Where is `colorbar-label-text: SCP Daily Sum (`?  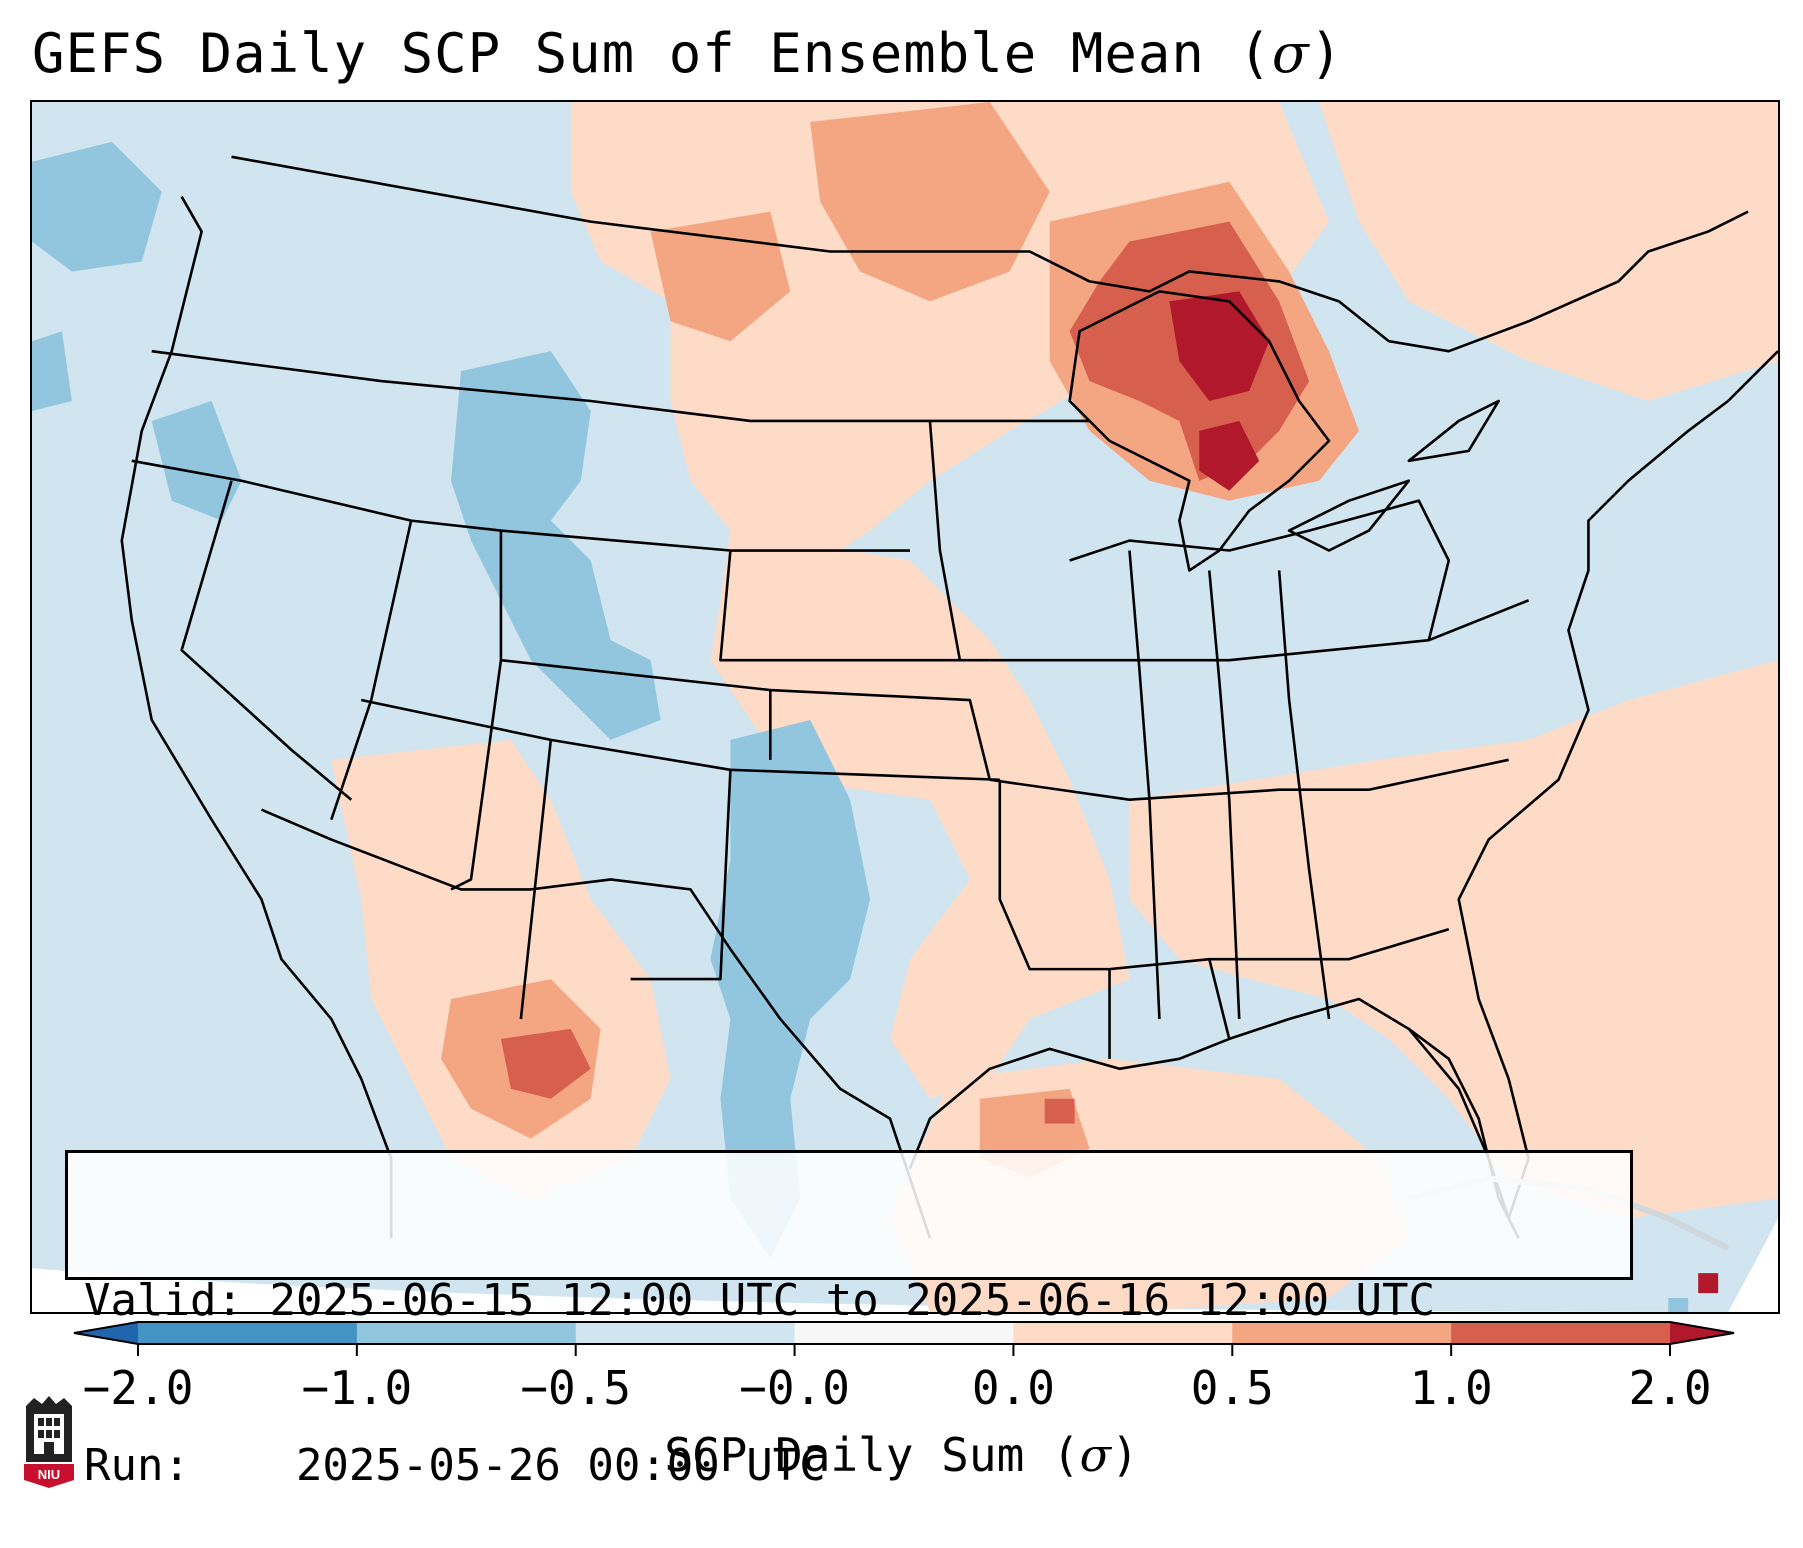
colorbar-label-text: SCP Daily Sum ( is located at coordinates (872, 1455).